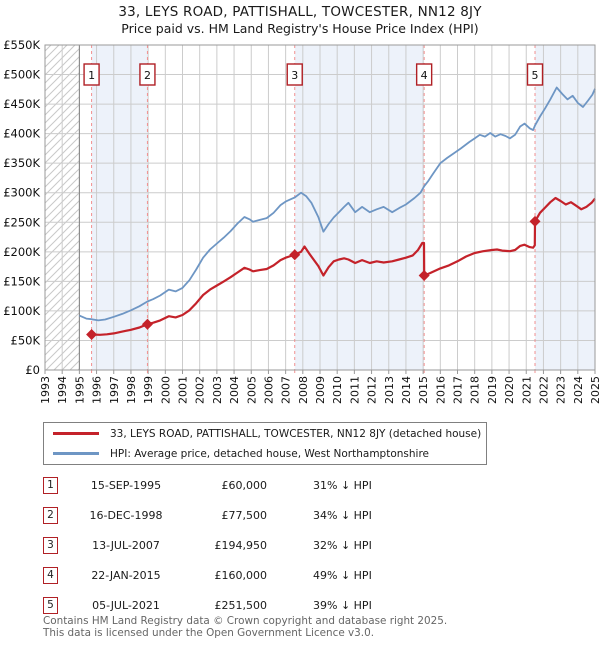  I want to click on svg-text: 4, so click(424, 75).